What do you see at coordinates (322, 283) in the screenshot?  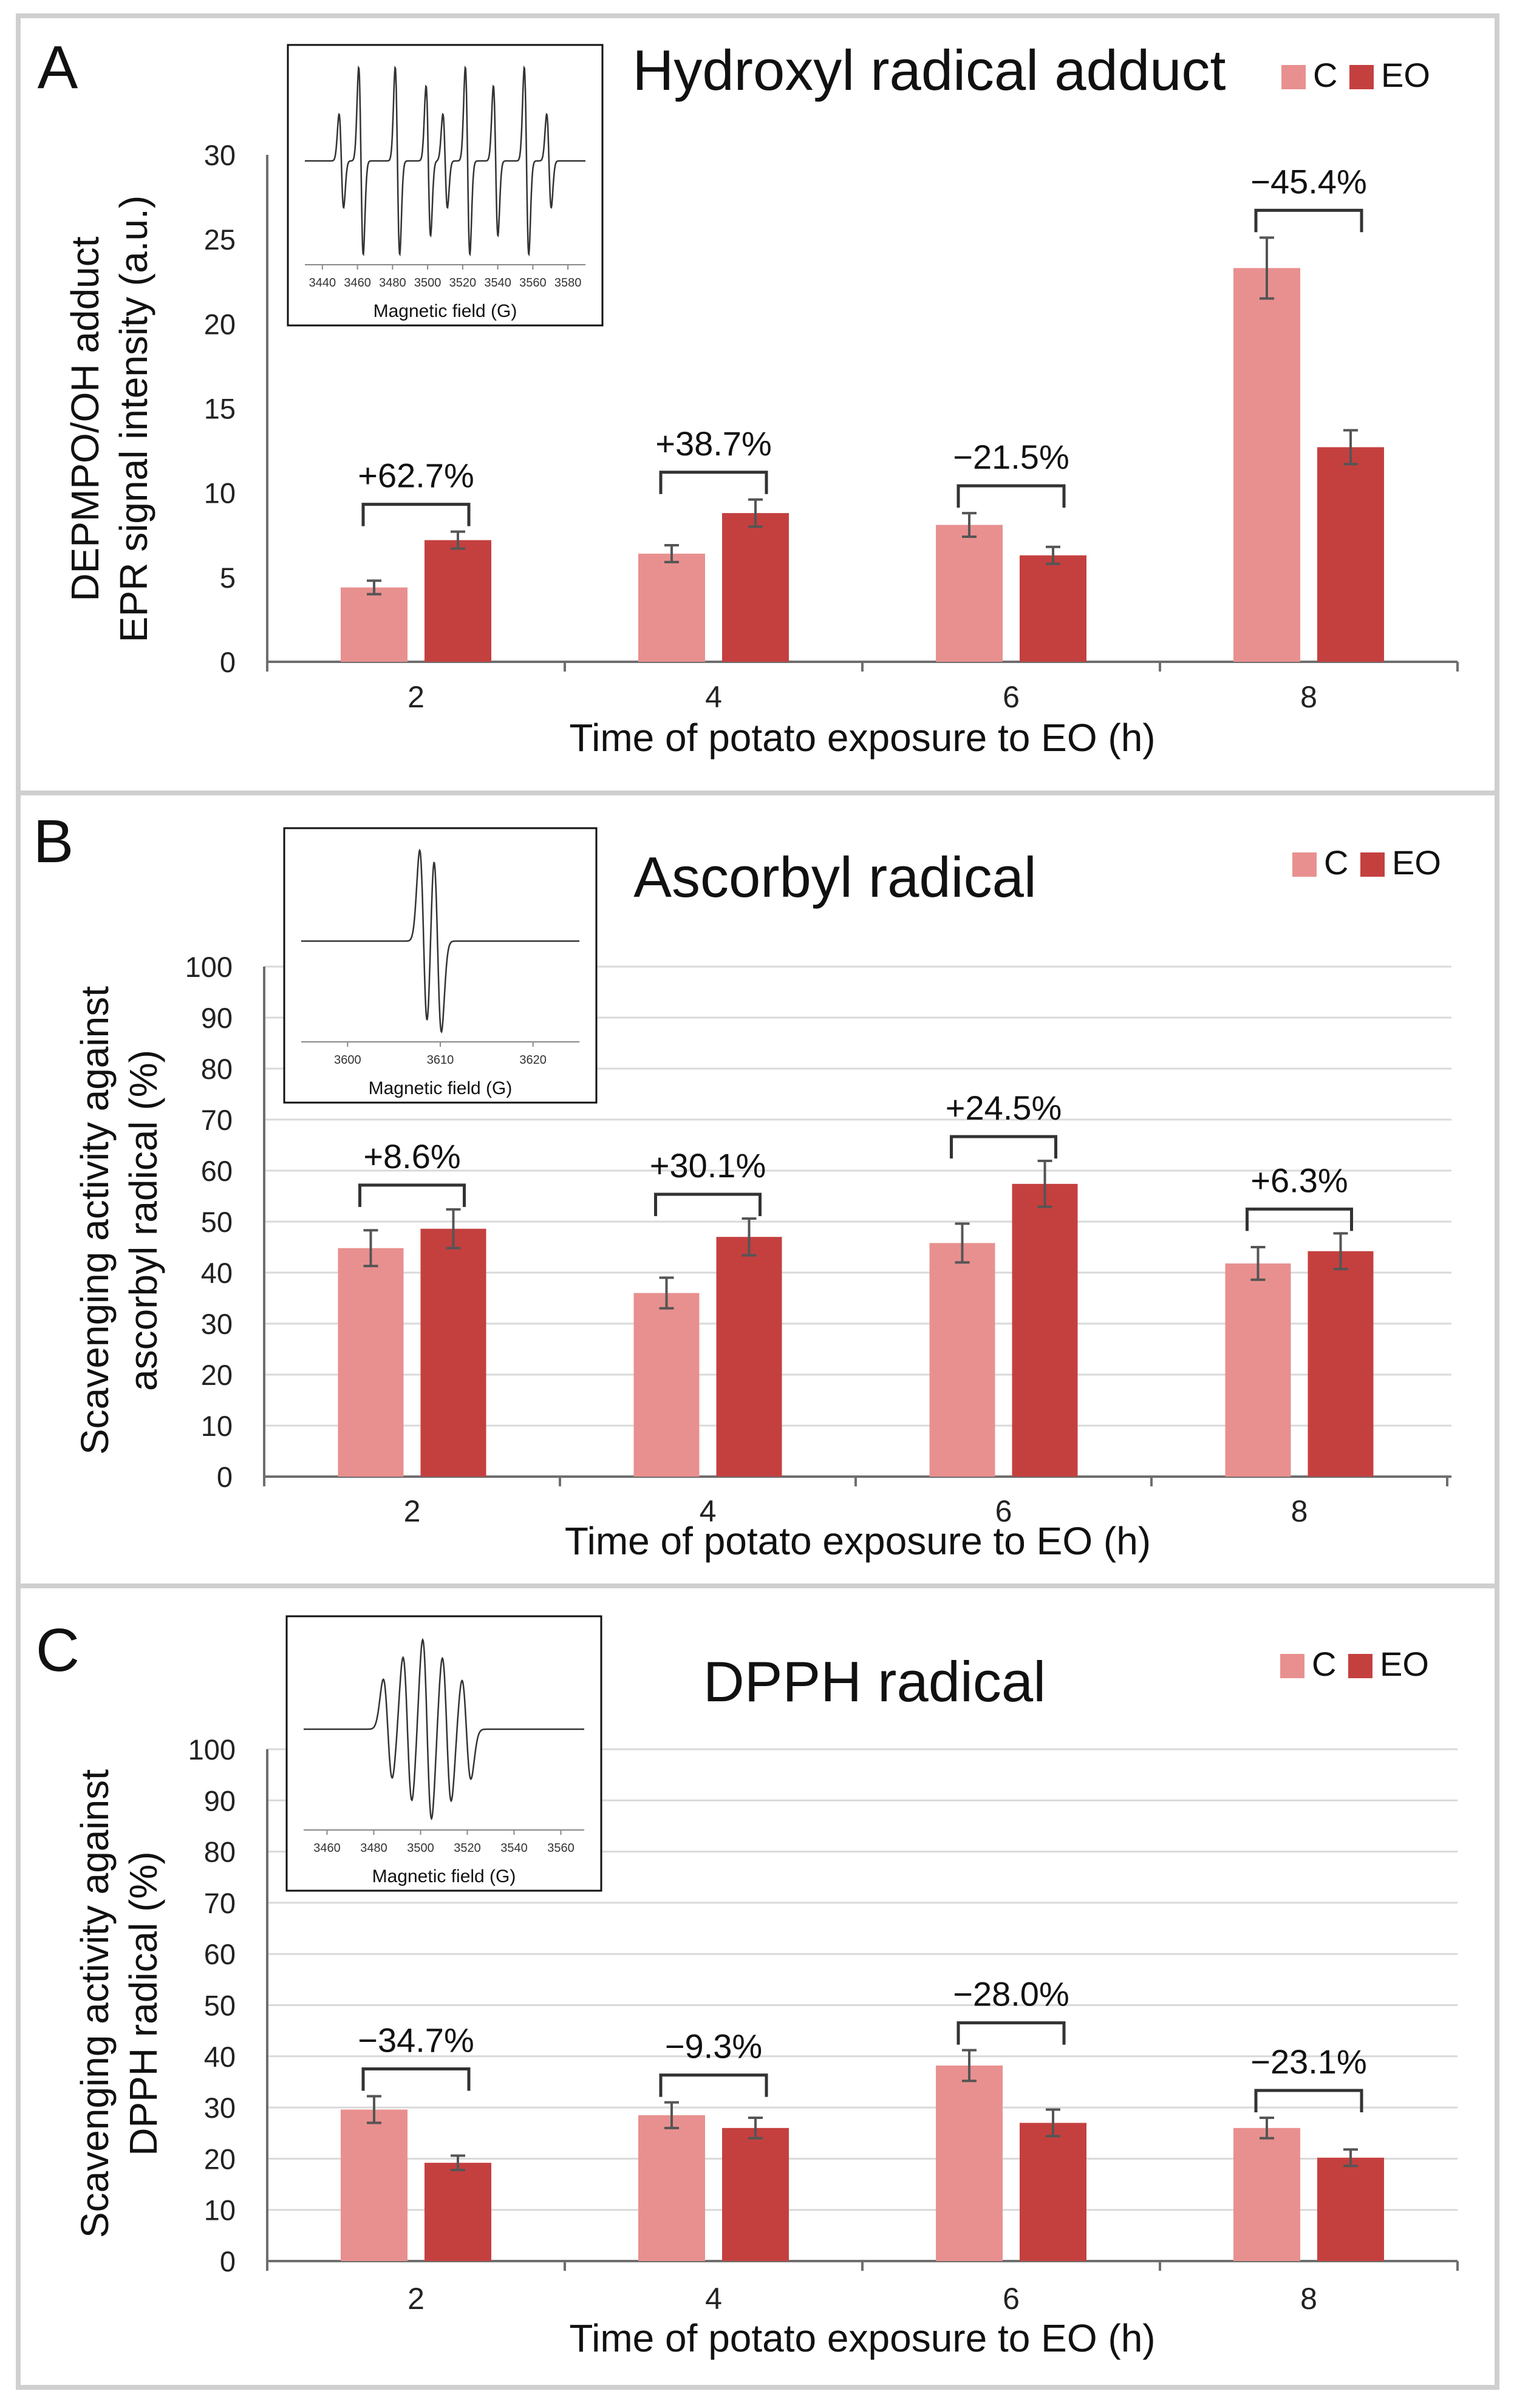 I see `inset-x-tick-label: 3440` at bounding box center [322, 283].